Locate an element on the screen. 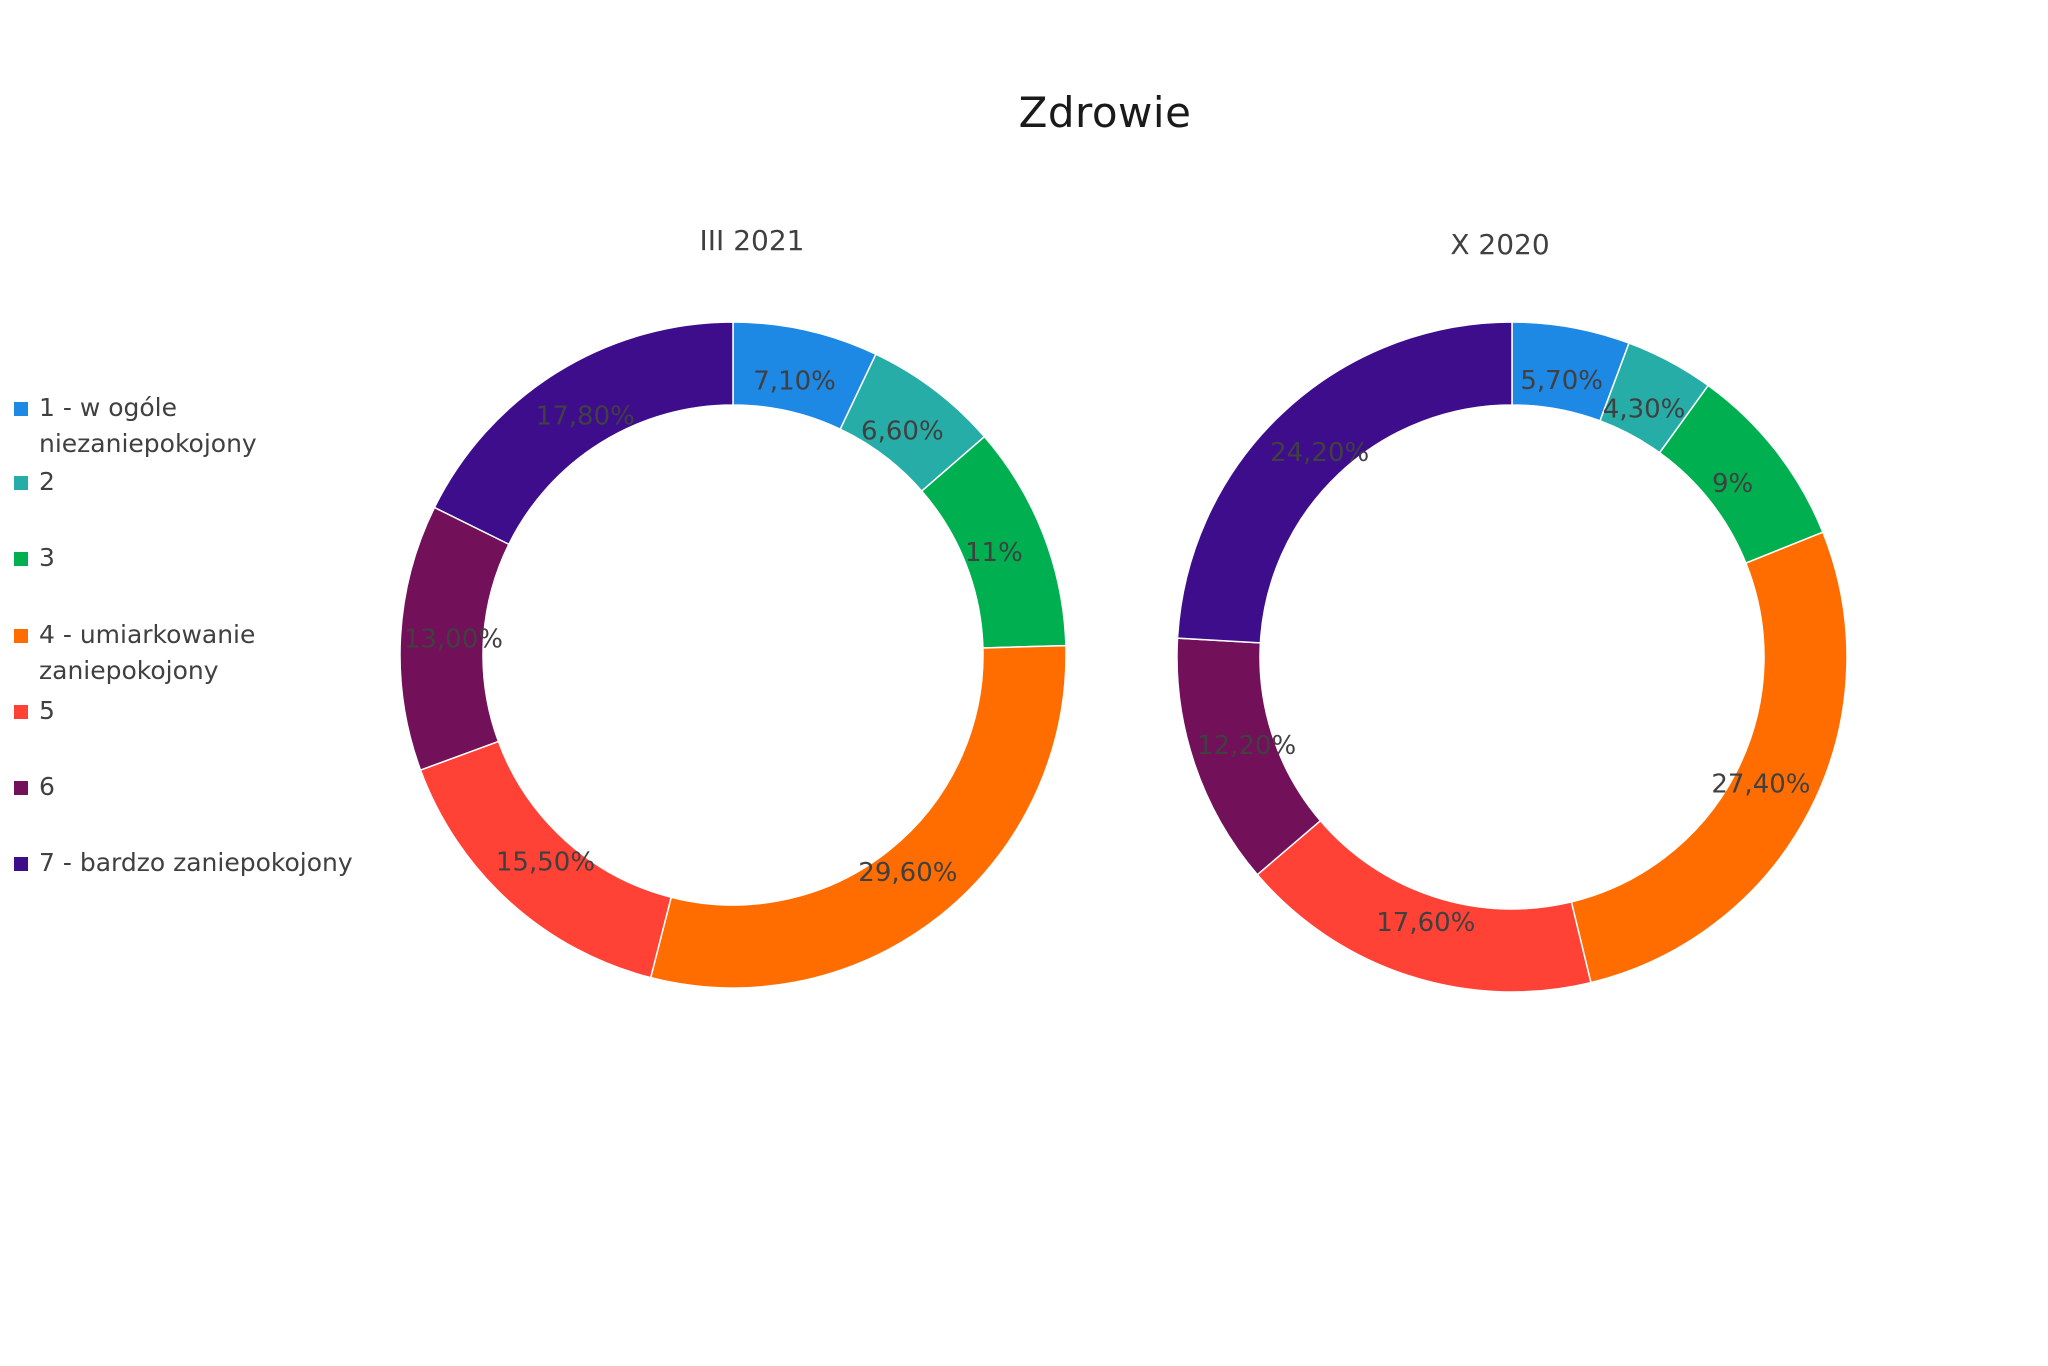  legend-label-3: 3 is located at coordinates (47, 557).